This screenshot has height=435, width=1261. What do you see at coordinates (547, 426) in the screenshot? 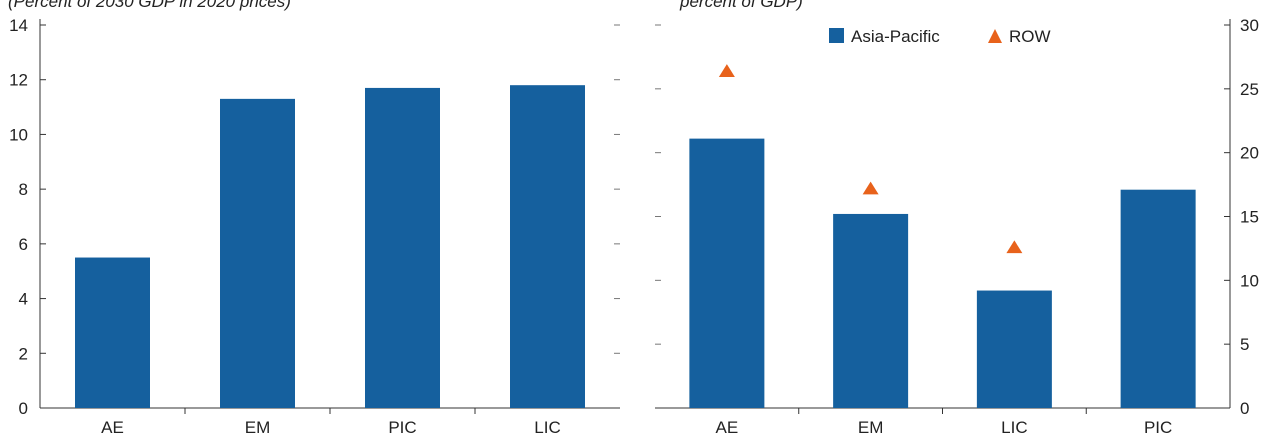
I see `left-x-tick-label: LIC` at bounding box center [547, 426].